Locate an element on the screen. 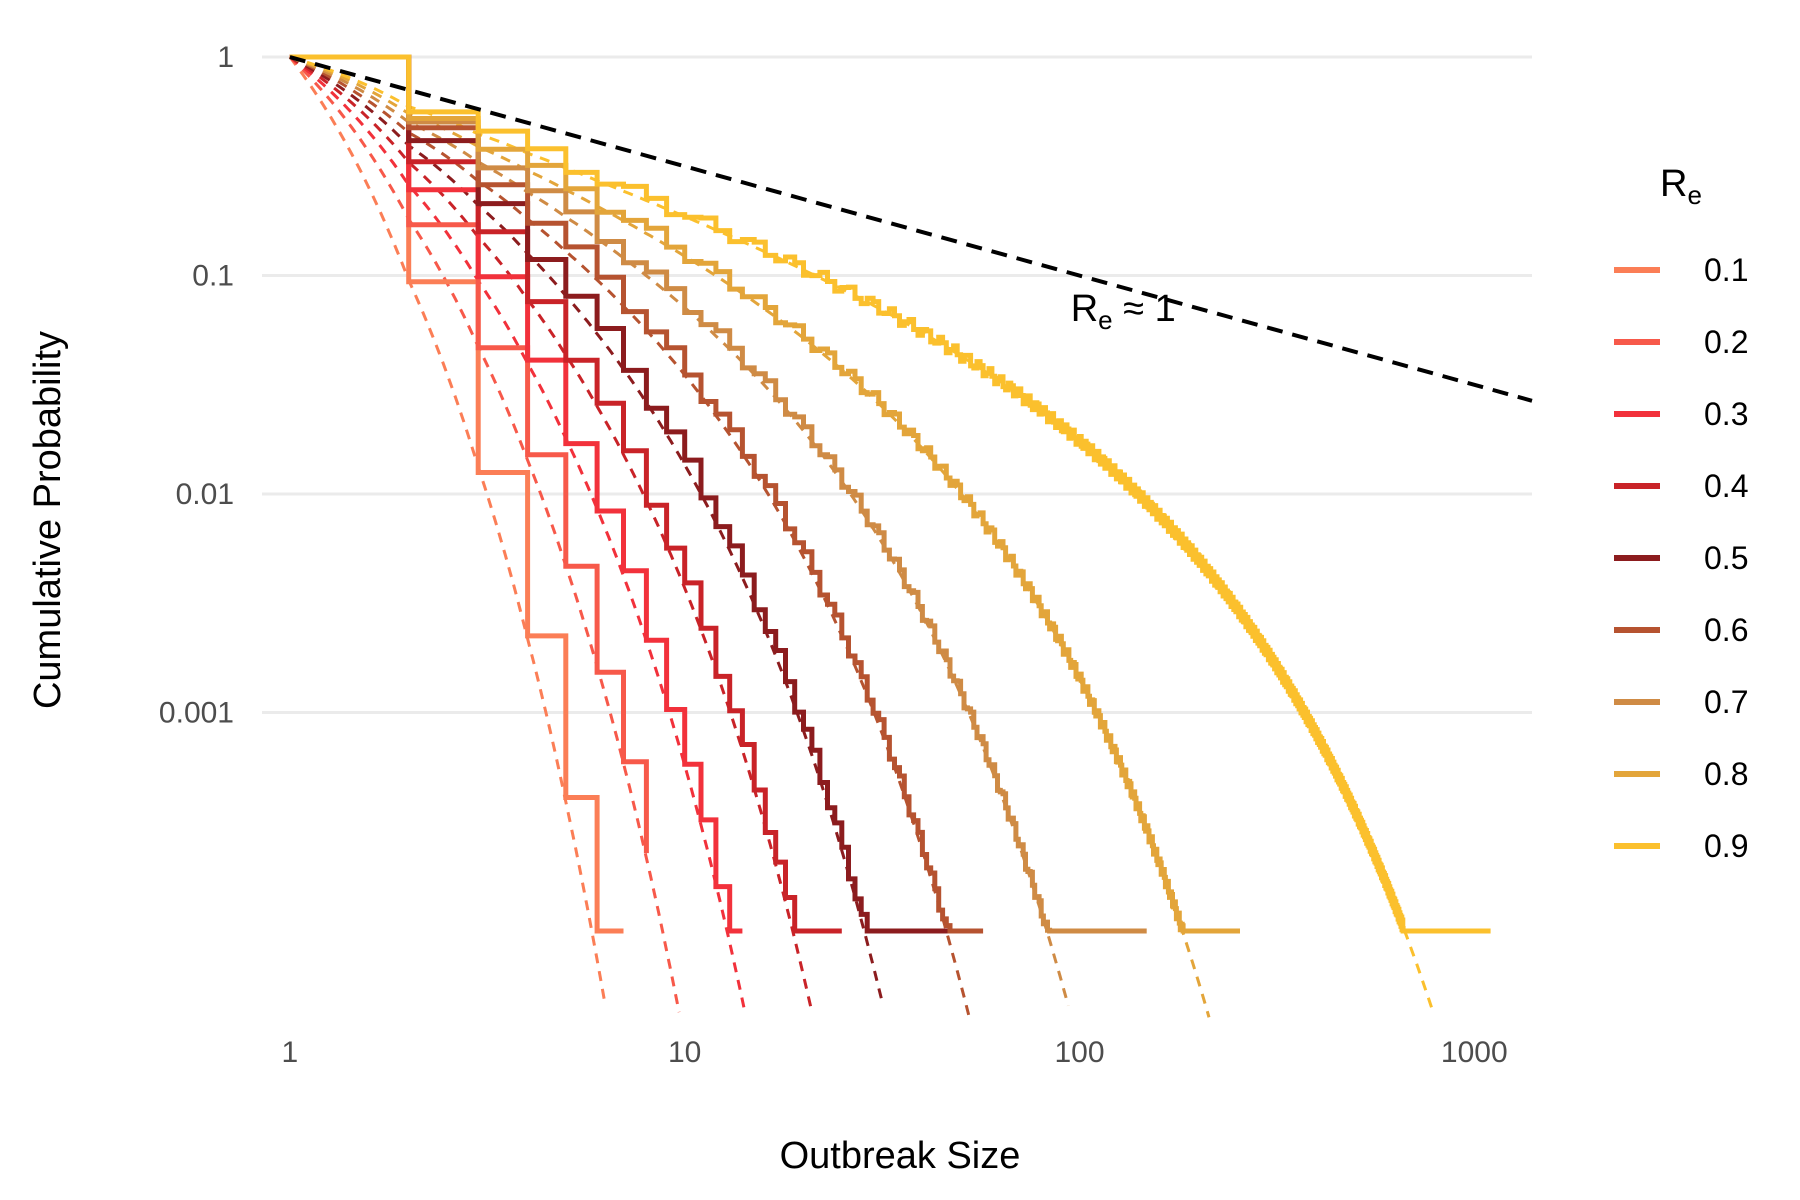 Image resolution: width=1800 pixels, height=1200 pixels. reference-line-annotation: Re ≈ 1 is located at coordinates (1123, 311).